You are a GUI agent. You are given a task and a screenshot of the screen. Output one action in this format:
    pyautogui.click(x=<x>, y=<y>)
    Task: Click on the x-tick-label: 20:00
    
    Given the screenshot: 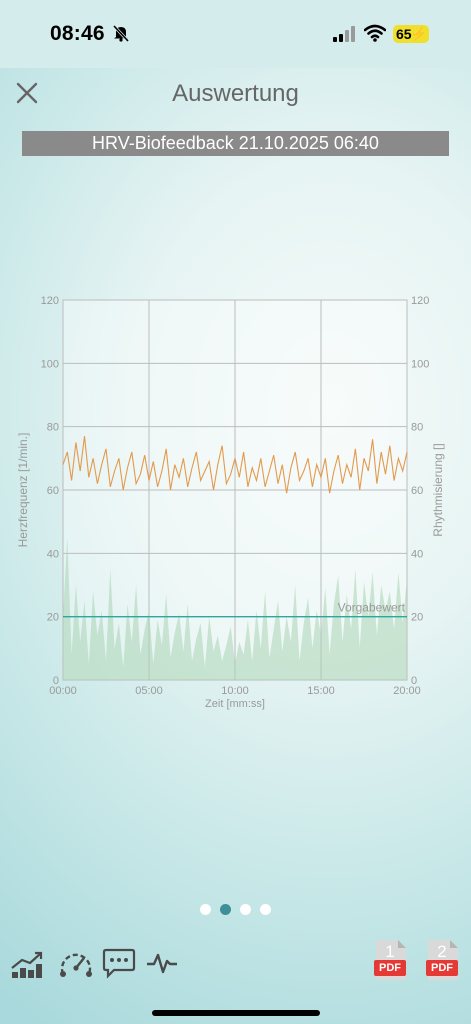 What is the action you would take?
    pyautogui.click(x=407, y=691)
    